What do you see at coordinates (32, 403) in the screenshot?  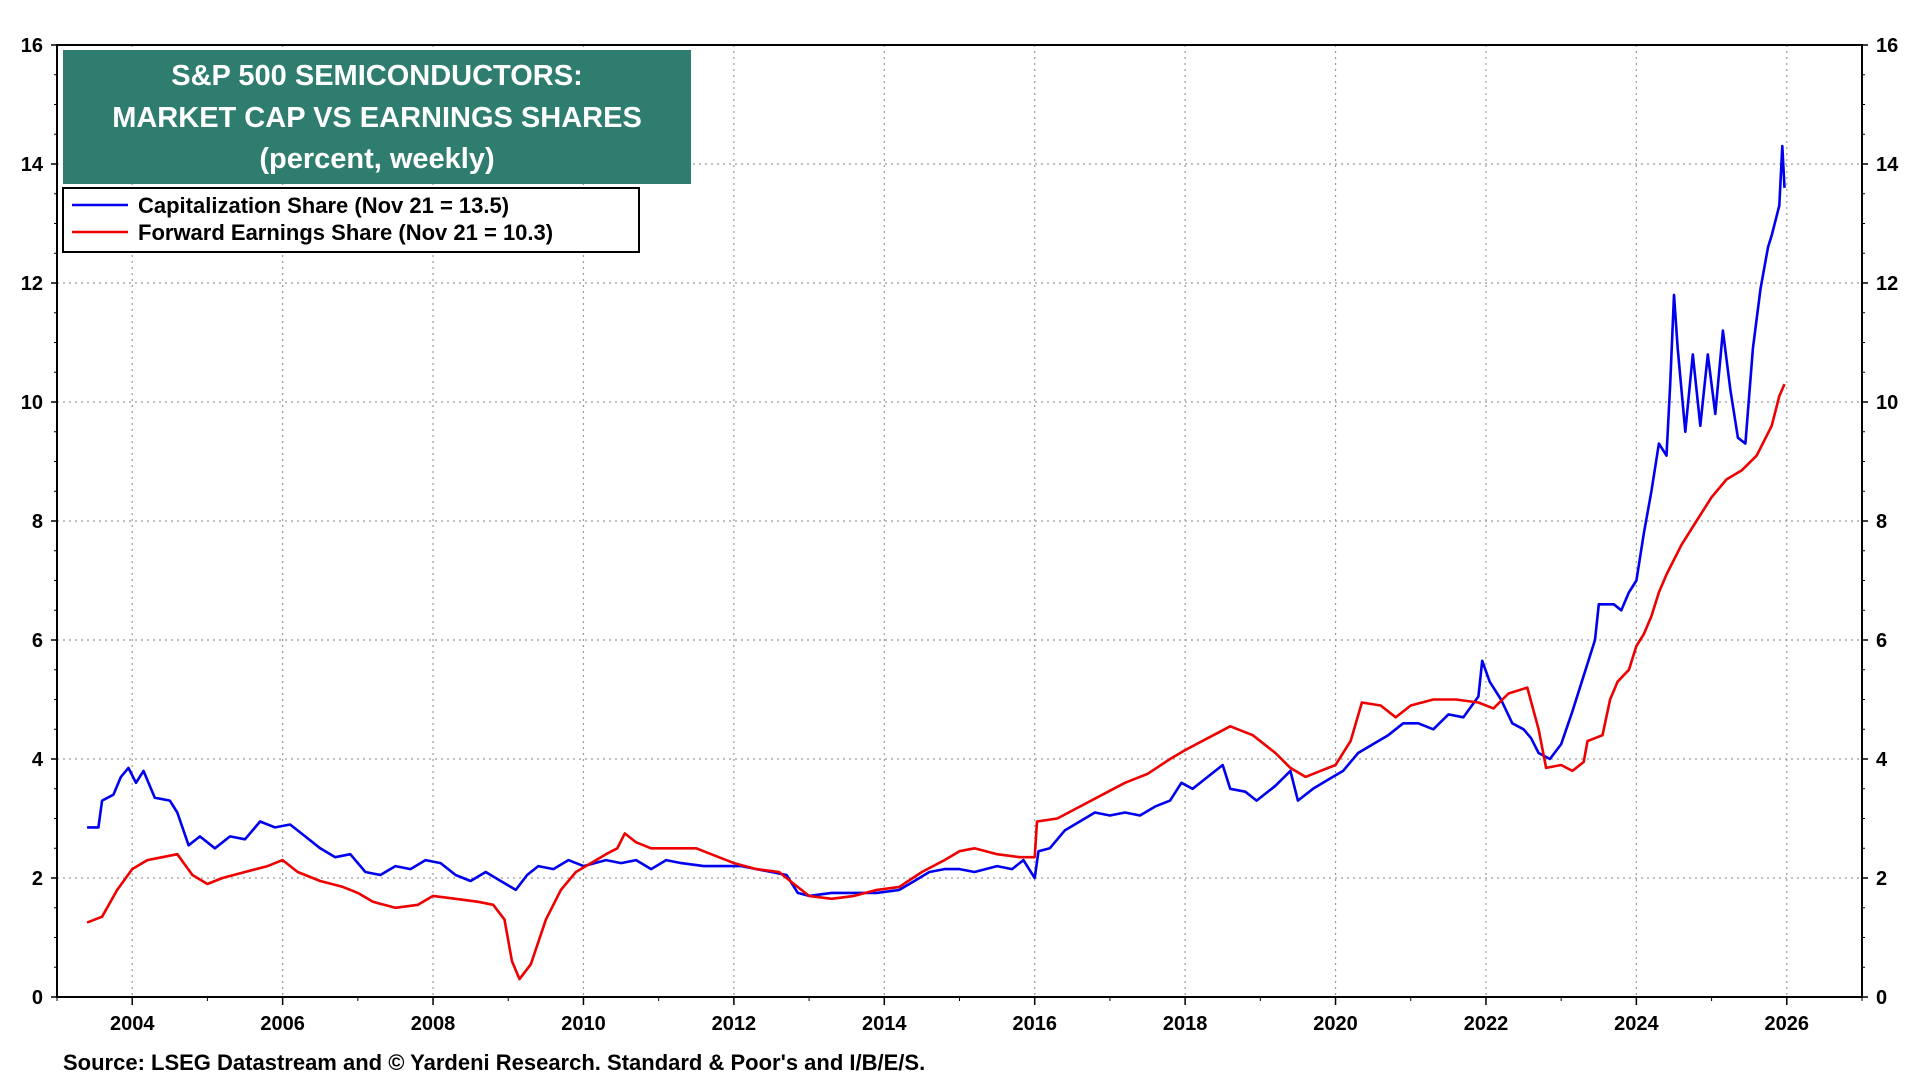 I see `y-tick-label-left: 10` at bounding box center [32, 403].